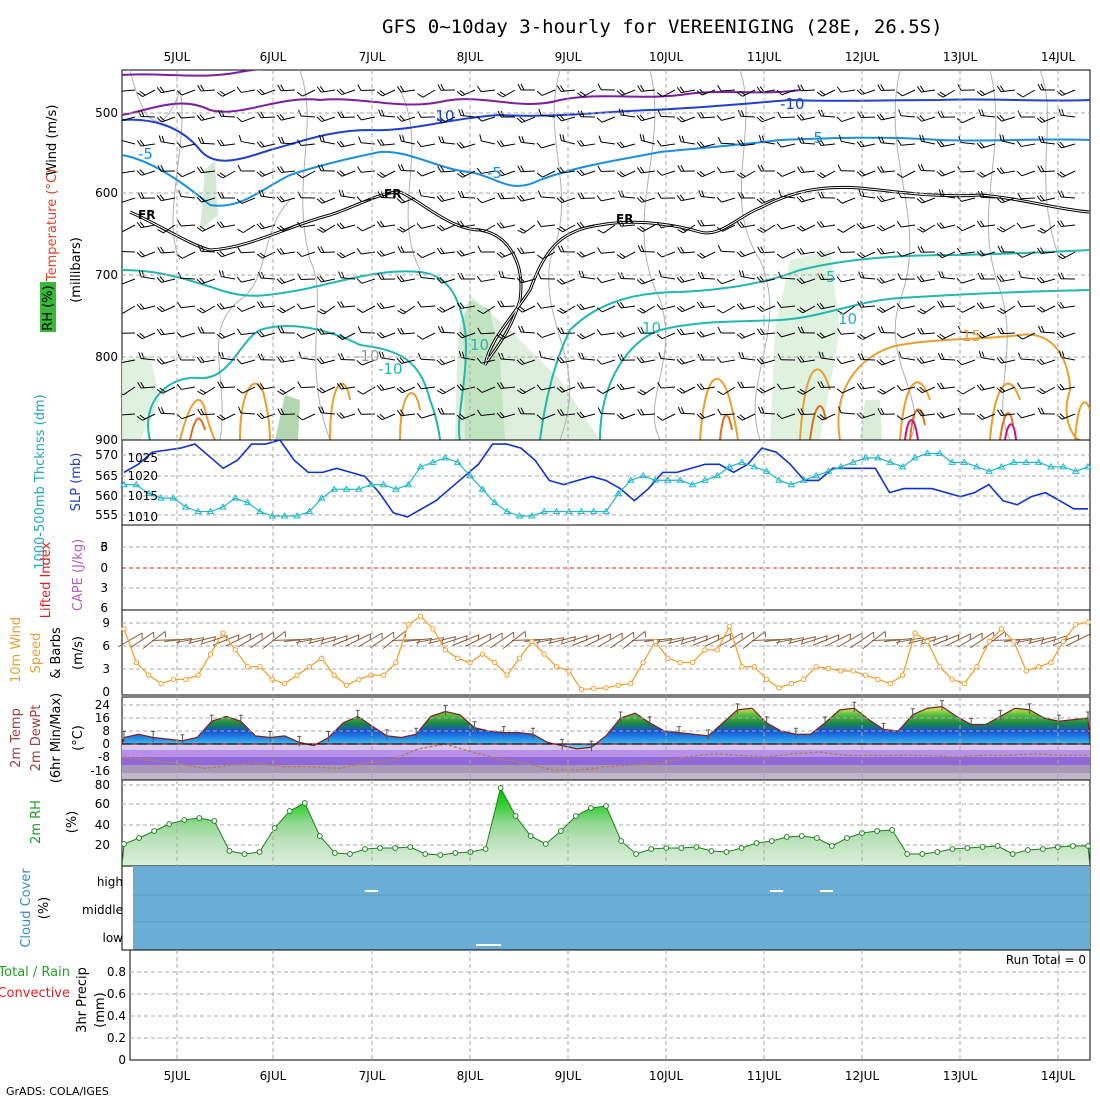 The width and height of the screenshot is (1100, 1100). Describe the element at coordinates (126, 486) in the screenshot. I see `slp-axis: 570 565 560 555 1025 1020 1015 1010` at that location.